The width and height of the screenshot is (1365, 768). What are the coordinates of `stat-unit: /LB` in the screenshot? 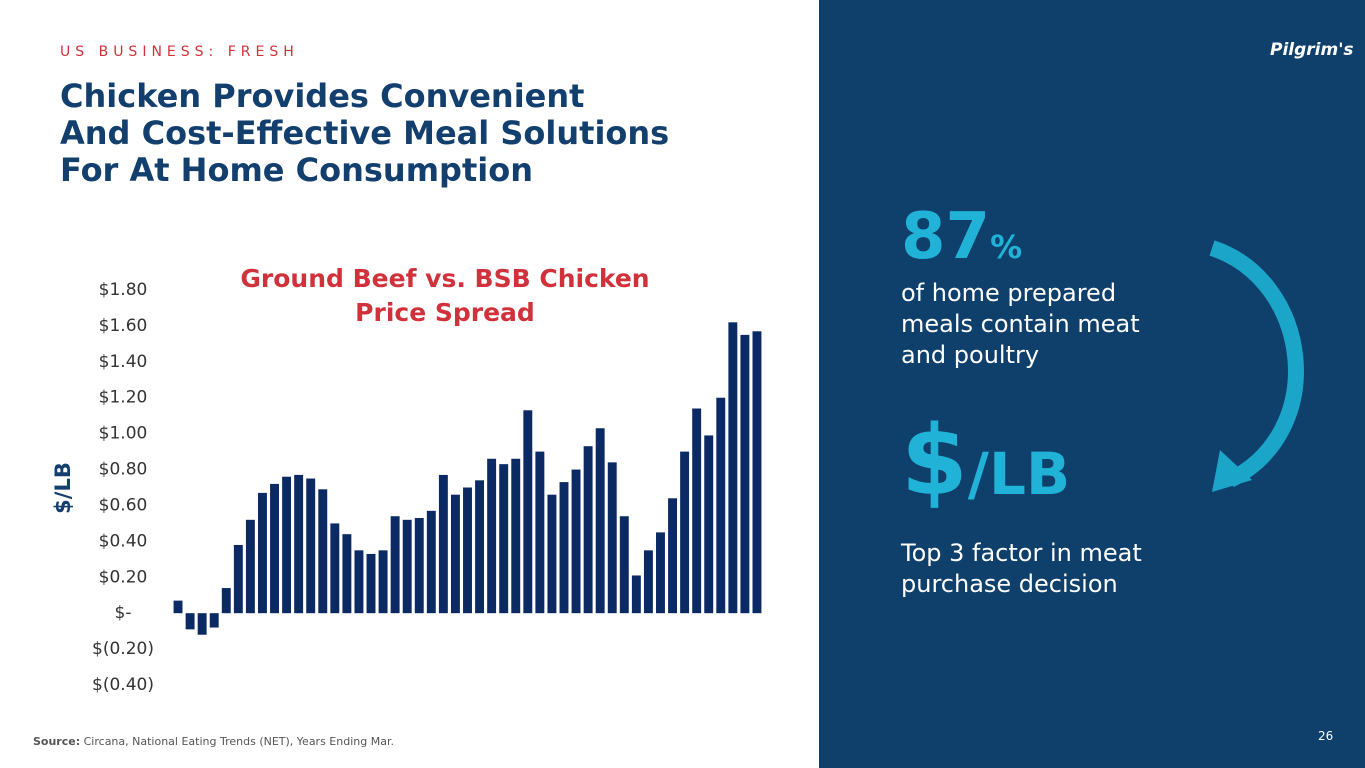 It's located at (1019, 474).